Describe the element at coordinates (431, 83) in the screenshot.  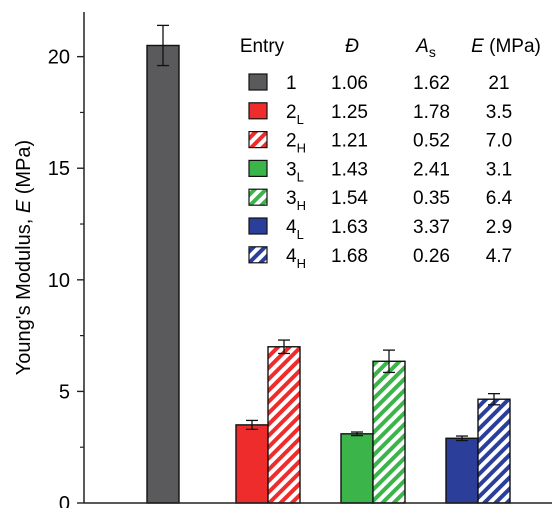
I see `legend-as-value: 1.62` at that location.